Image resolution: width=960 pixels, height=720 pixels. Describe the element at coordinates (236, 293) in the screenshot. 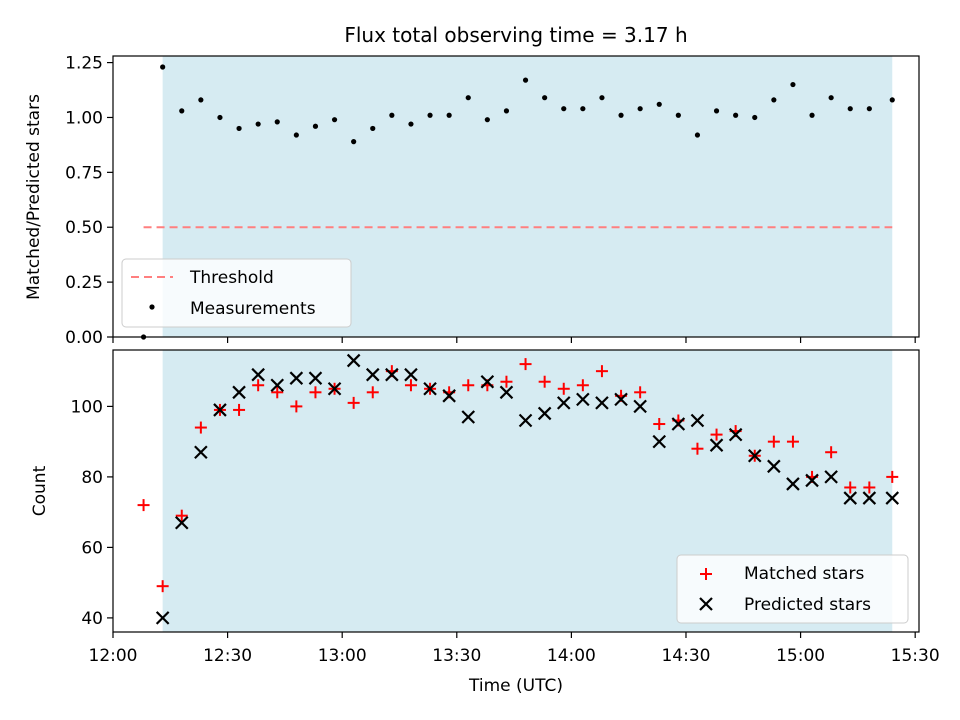

I see `top-legend-box` at that location.